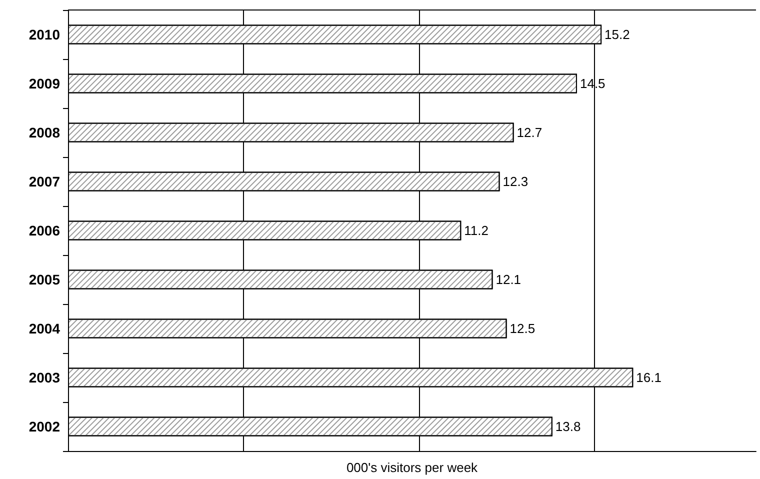  I want to click on data-label: 13.8, so click(568, 426).